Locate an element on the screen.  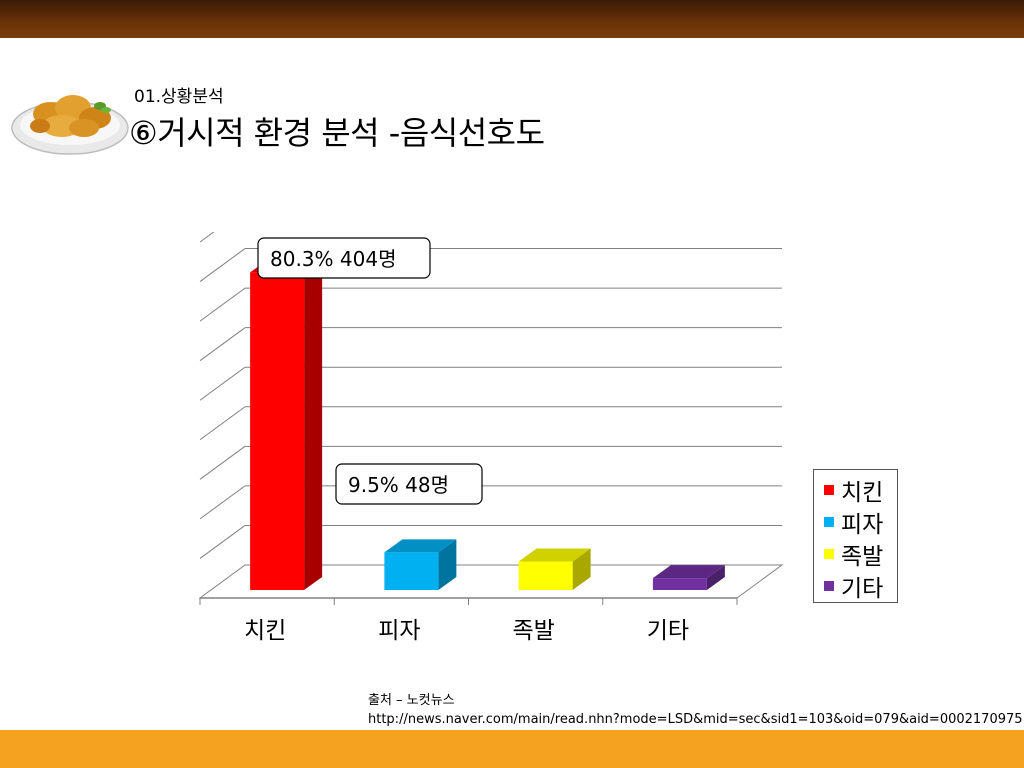
legend-label: 피자 is located at coordinates (862, 525).